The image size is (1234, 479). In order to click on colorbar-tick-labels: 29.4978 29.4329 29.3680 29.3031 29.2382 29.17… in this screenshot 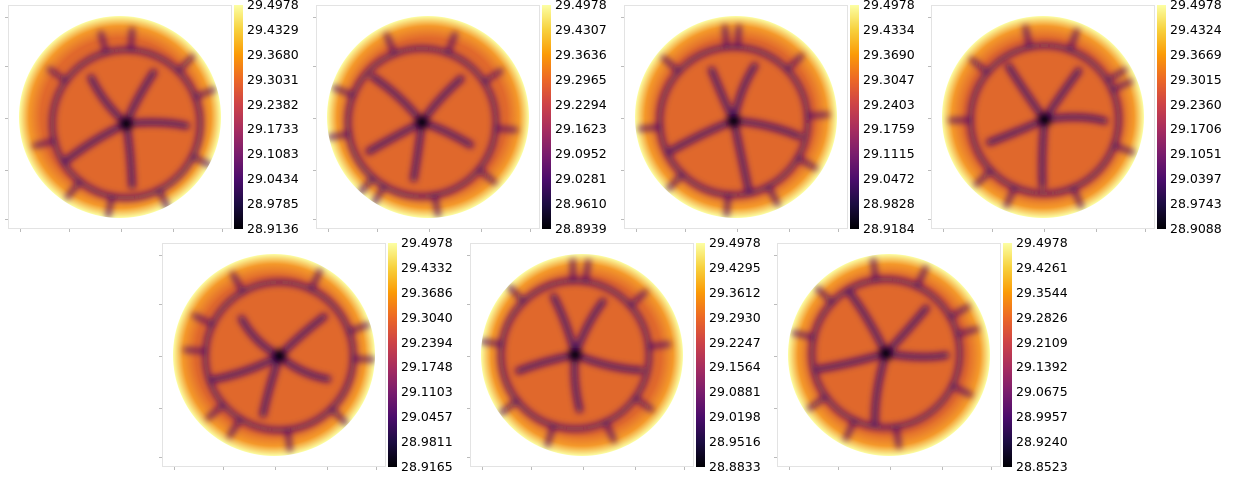, I will do `click(275, 118)`.